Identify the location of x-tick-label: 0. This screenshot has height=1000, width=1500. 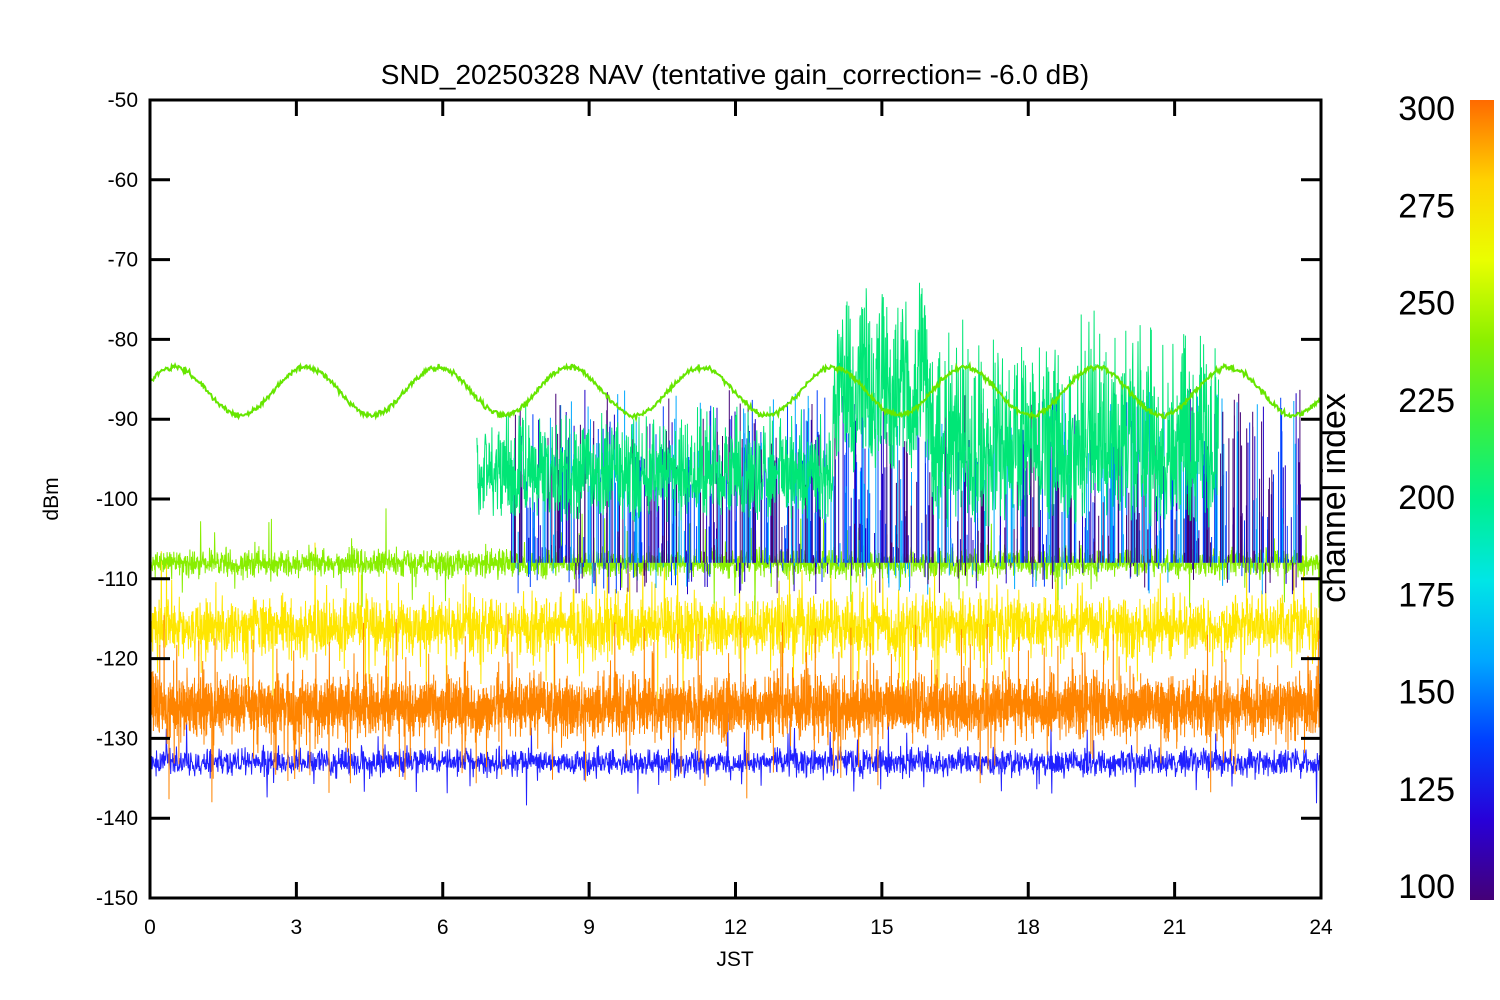
(150, 927).